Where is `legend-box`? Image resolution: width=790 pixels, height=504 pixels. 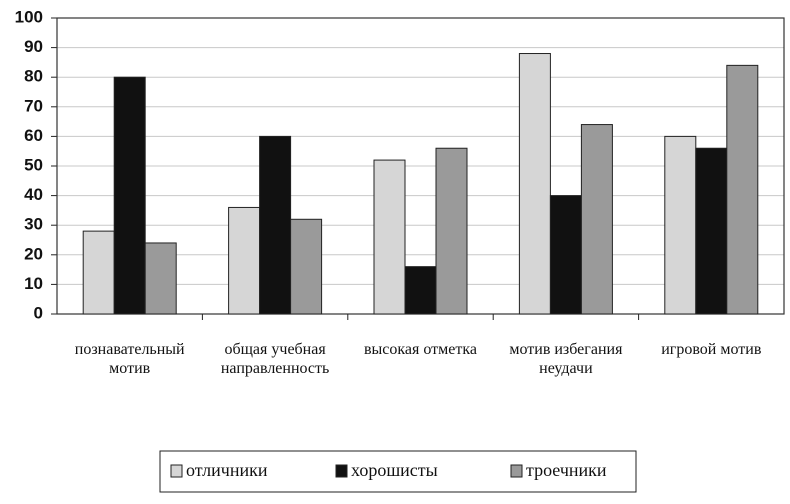
legend-box is located at coordinates (398, 471).